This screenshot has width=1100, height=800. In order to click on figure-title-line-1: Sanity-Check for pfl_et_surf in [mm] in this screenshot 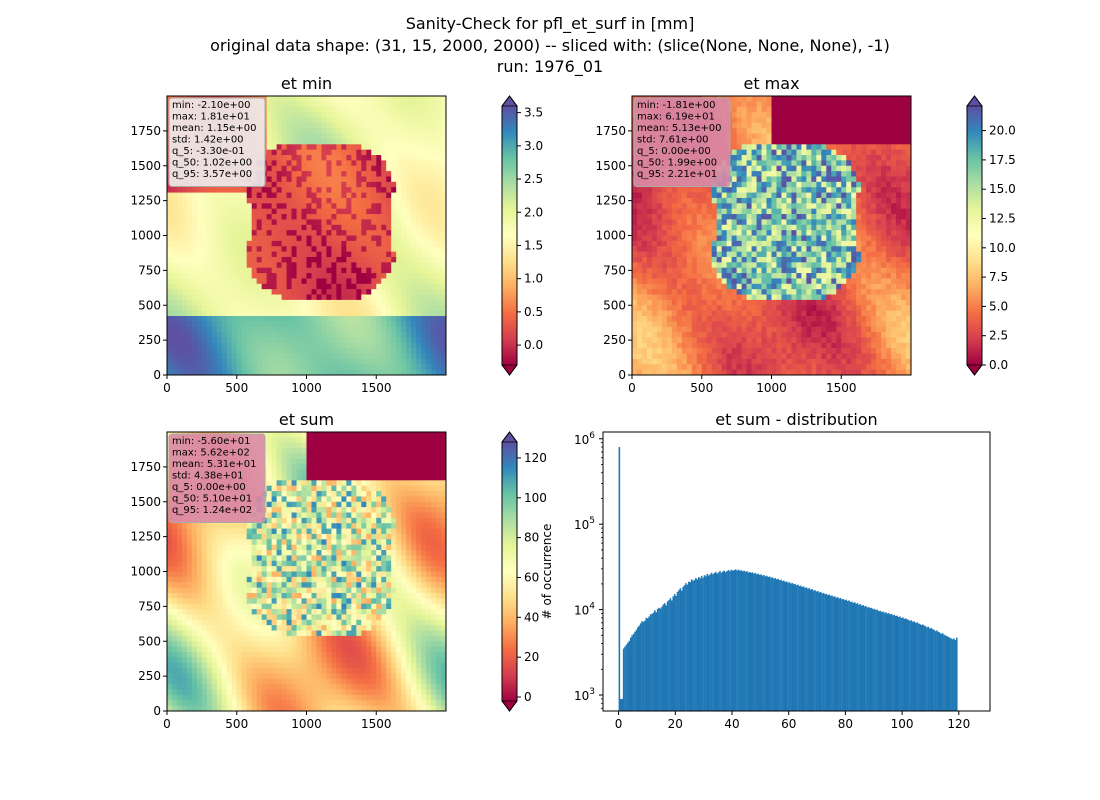, I will do `click(550, 23)`.